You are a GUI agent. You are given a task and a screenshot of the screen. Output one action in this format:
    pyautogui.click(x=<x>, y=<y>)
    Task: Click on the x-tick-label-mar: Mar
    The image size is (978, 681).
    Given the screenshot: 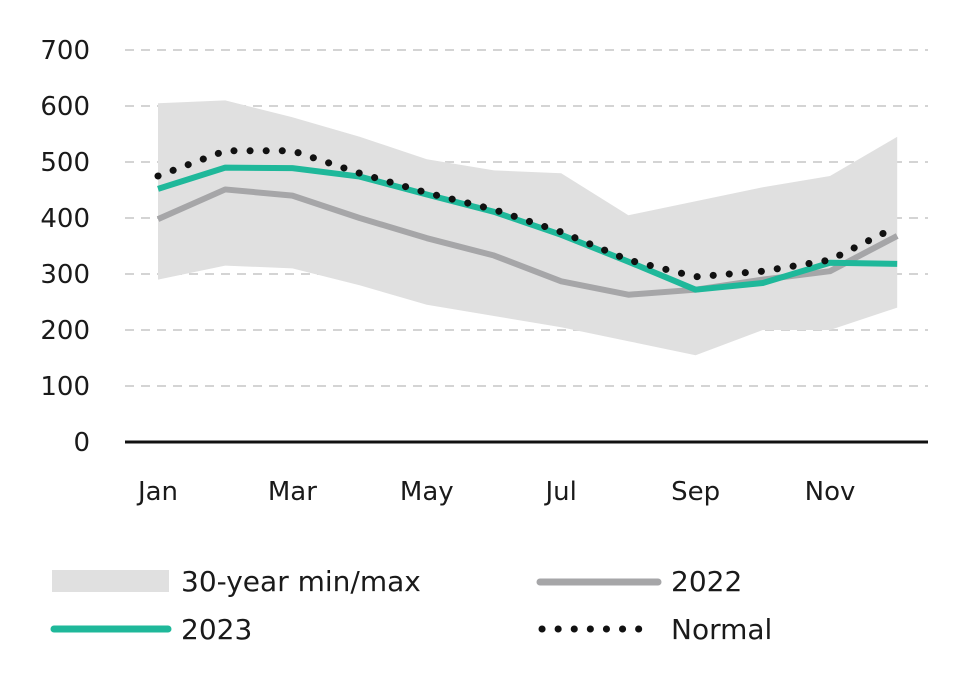 What is the action you would take?
    pyautogui.click(x=292, y=492)
    